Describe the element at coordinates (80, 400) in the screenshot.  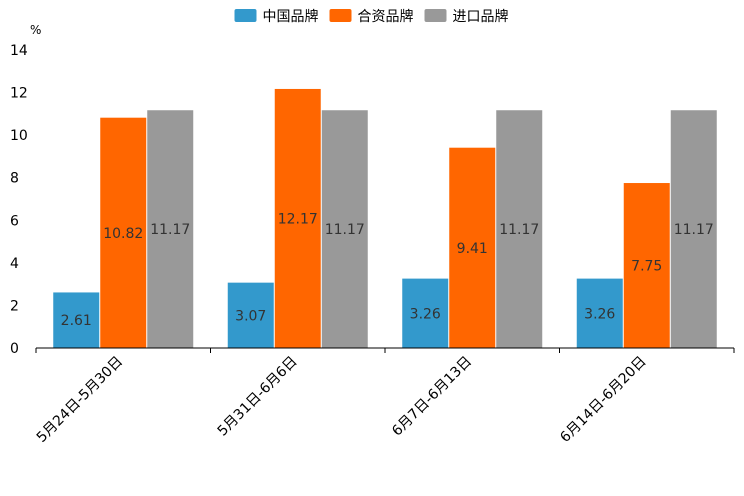
I see `x-tick-label: 5月24日-5月30日` at that location.